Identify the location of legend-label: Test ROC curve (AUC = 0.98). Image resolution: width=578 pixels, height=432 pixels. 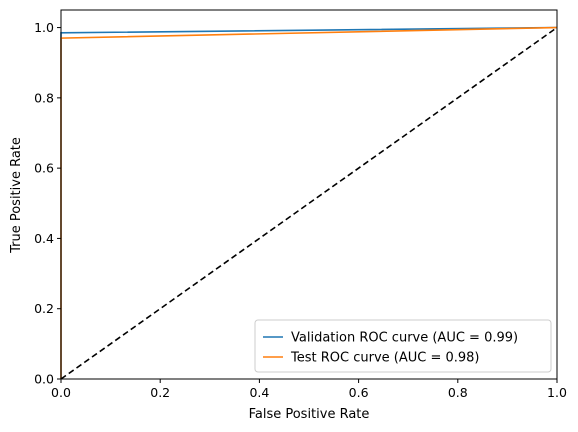
(385, 358).